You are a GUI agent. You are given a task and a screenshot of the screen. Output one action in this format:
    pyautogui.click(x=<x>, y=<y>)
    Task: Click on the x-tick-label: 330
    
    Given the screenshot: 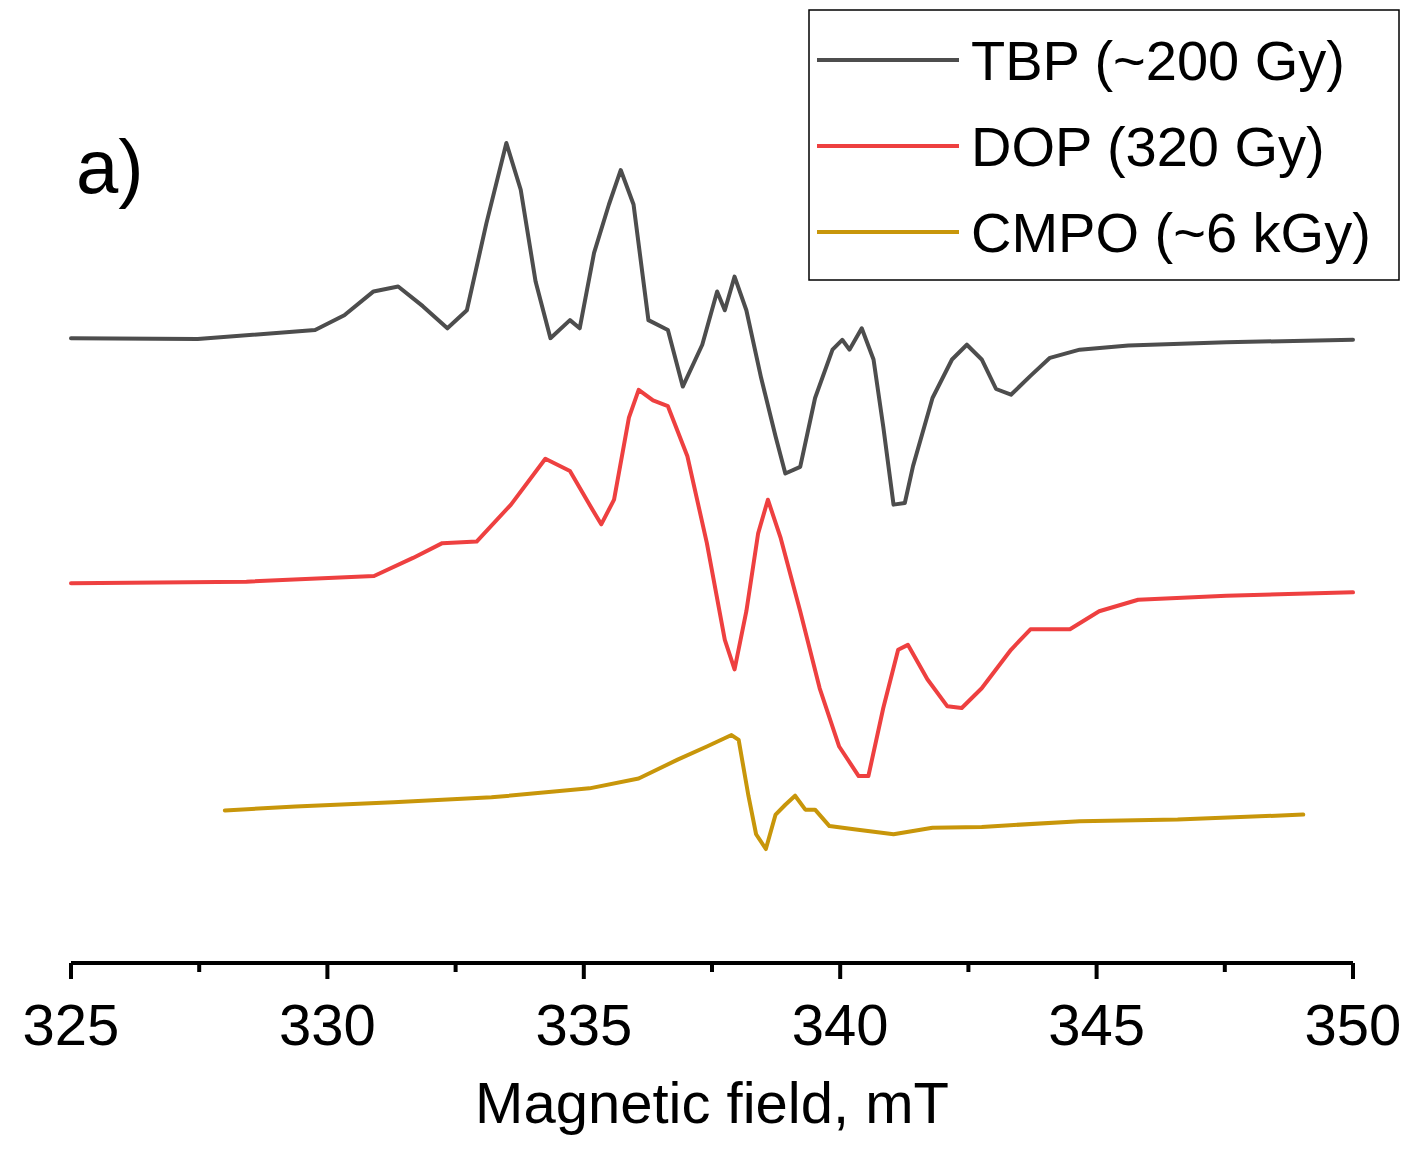 What is the action you would take?
    pyautogui.click(x=327, y=1024)
    